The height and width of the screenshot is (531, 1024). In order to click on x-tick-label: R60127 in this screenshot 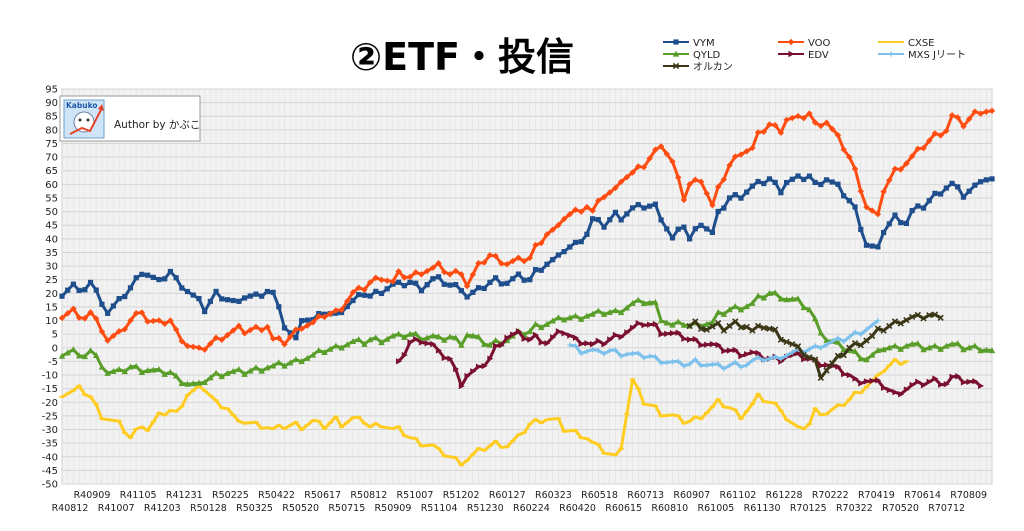, I will do `click(507, 495)`.